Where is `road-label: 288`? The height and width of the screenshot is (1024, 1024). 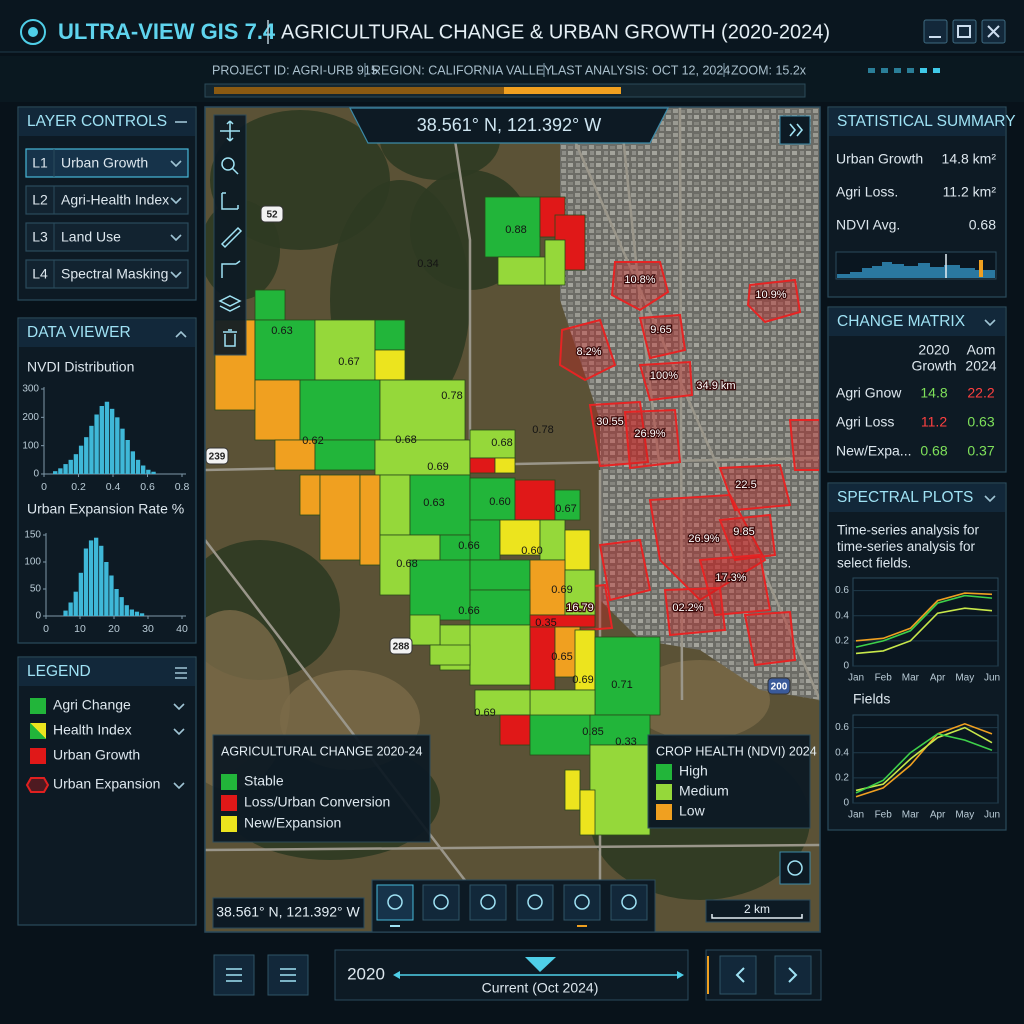
road-label: 288 is located at coordinates (401, 647).